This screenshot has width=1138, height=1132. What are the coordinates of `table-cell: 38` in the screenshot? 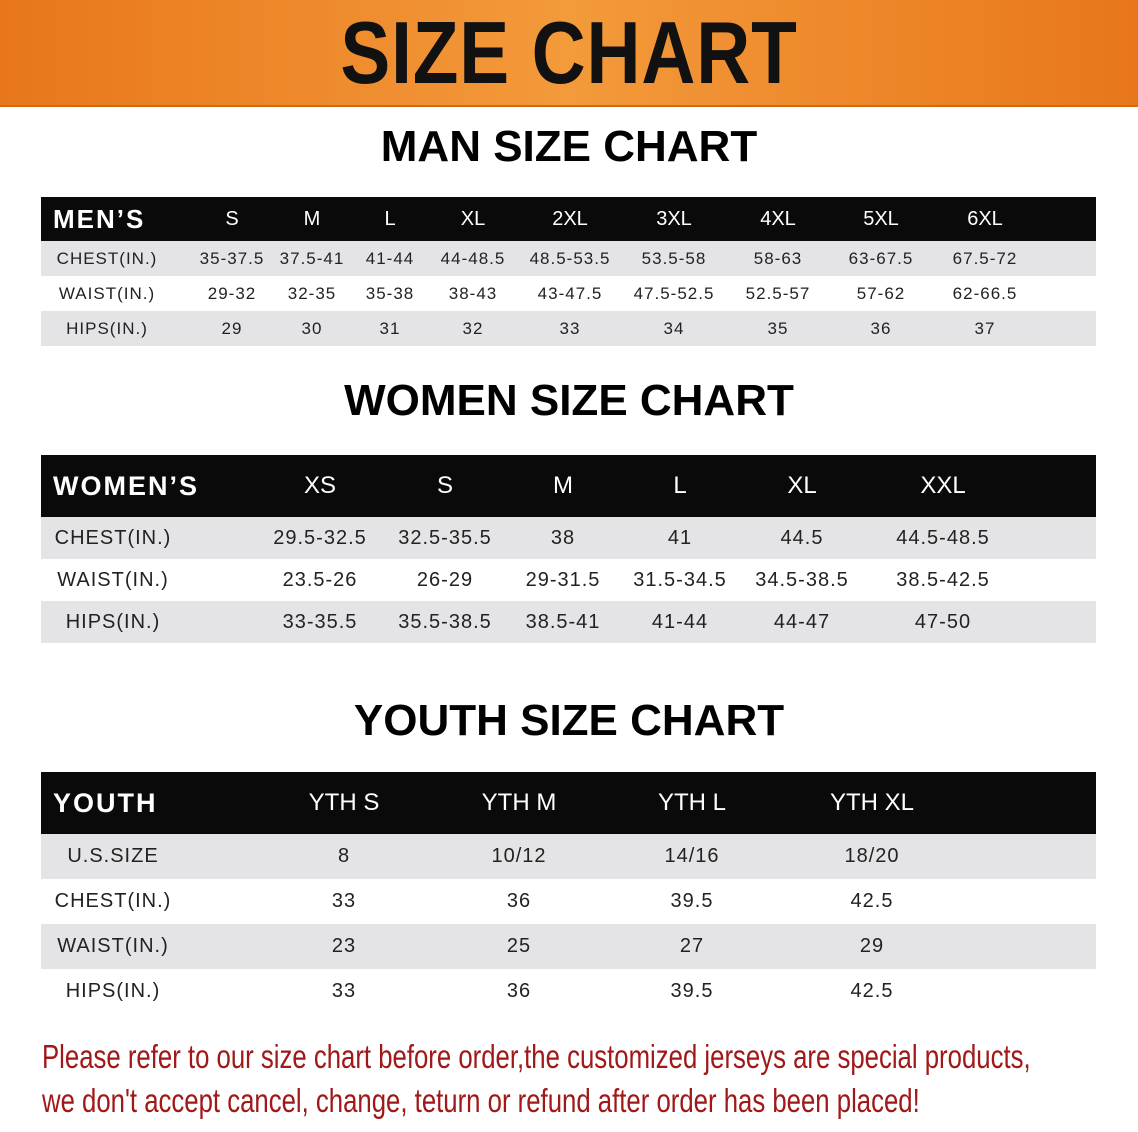 It's located at (563, 537).